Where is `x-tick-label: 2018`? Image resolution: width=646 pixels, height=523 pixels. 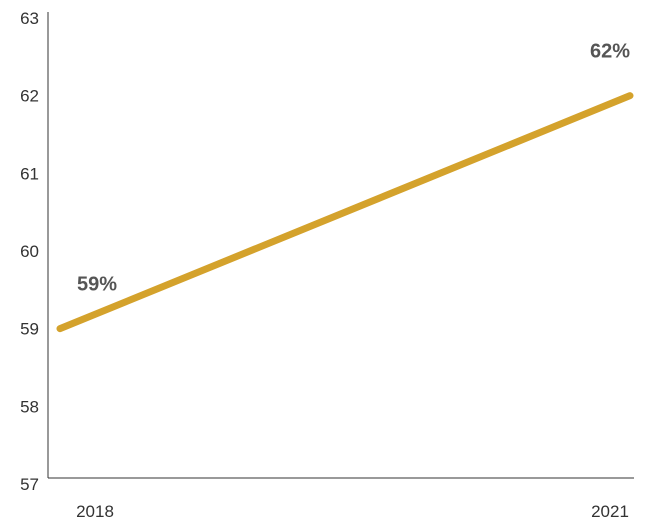 x-tick-label: 2018 is located at coordinates (95, 511).